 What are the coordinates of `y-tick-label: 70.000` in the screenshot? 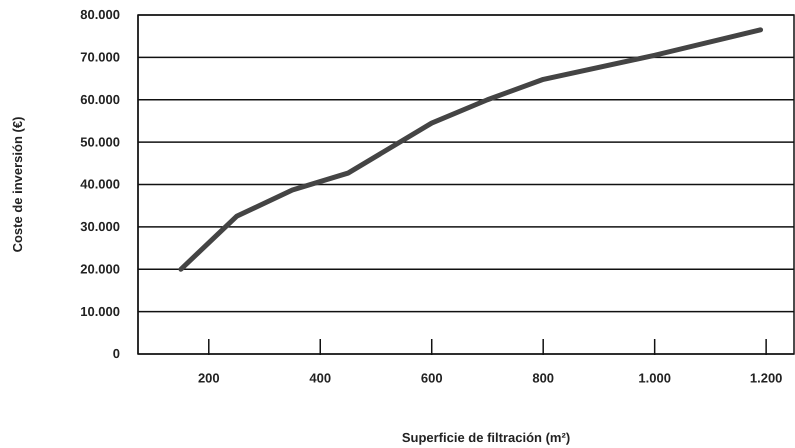 It's located at (100, 57).